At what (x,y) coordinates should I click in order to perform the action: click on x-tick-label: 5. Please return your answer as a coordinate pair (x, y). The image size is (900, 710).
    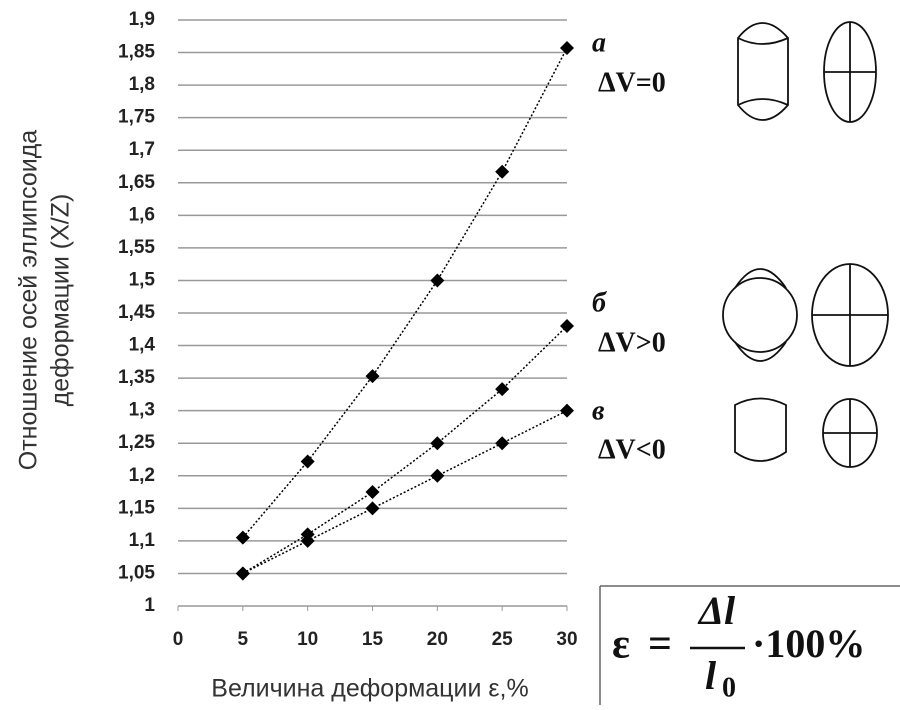
    Looking at the image, I should click on (243, 639).